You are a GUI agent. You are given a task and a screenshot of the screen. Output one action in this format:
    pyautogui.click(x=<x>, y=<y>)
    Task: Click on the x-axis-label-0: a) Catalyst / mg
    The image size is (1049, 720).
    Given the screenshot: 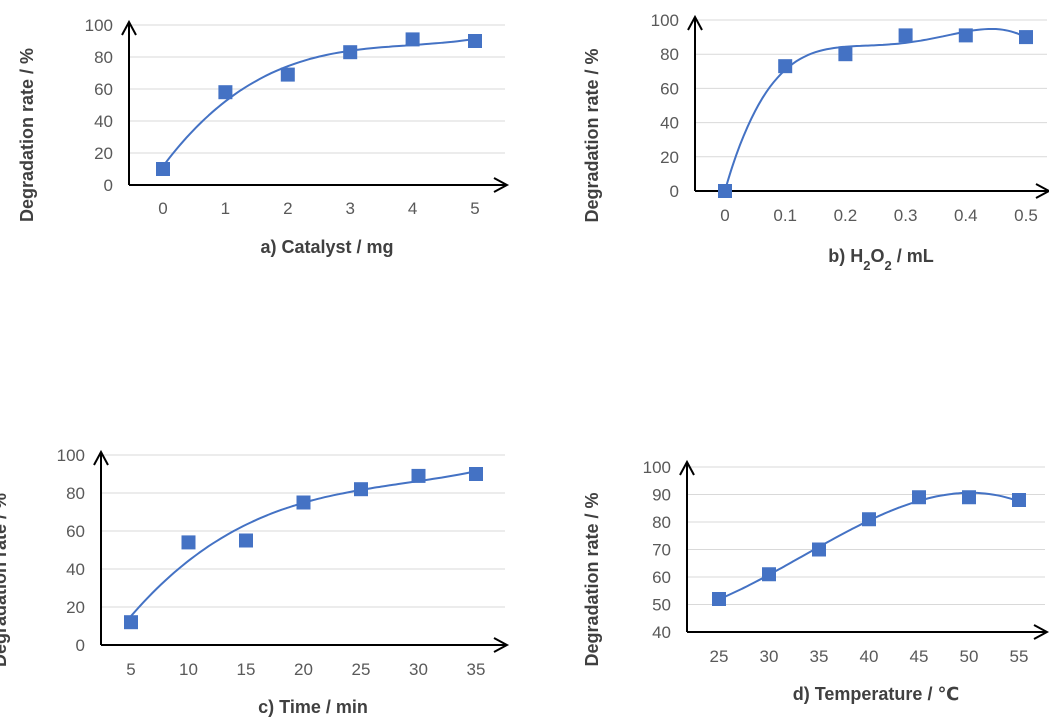 What is the action you would take?
    pyautogui.click(x=326, y=247)
    